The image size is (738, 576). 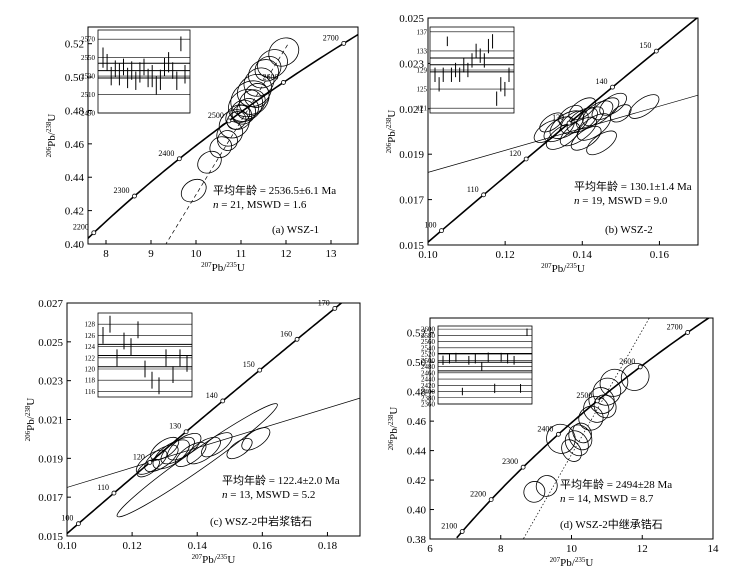 What do you see at coordinates (466, 70) in the screenshot?
I see `weighted-mean-inset: 121 125 129 133 137` at bounding box center [466, 70].